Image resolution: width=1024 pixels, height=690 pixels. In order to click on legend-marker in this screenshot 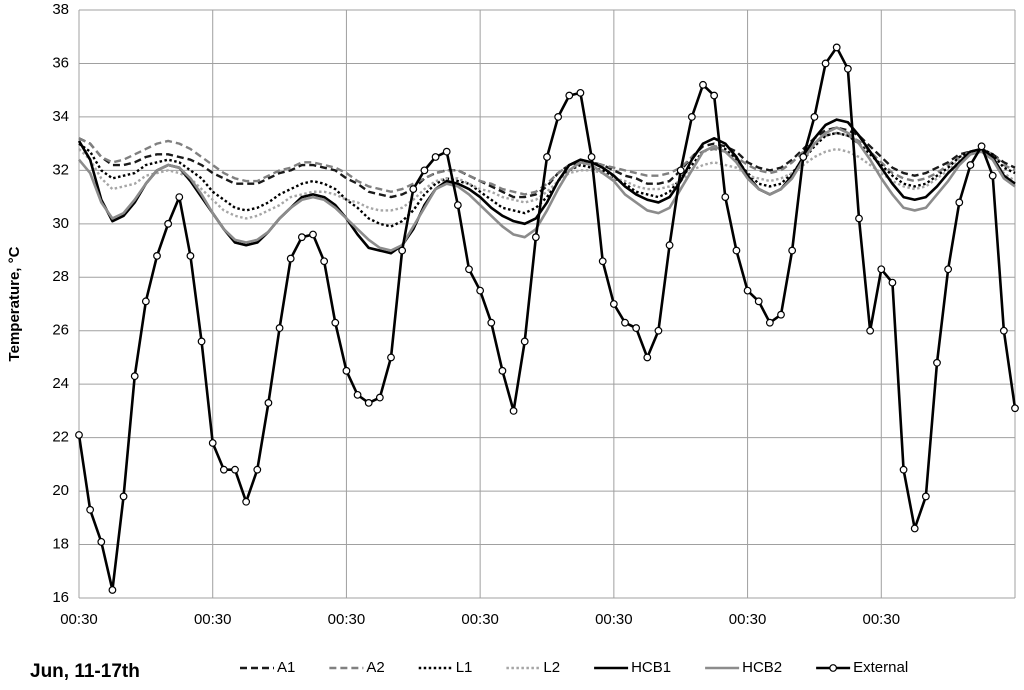, I will do `click(833, 668)`.